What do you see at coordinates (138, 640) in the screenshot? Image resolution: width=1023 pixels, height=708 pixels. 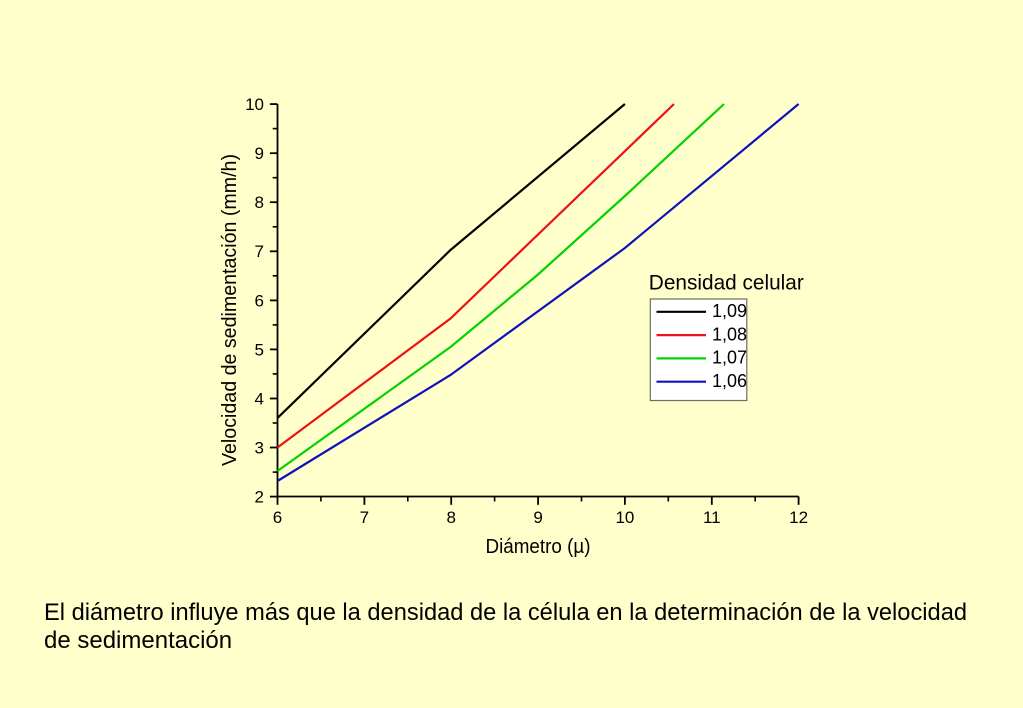 I see `svg-text: de sedimentación` at bounding box center [138, 640].